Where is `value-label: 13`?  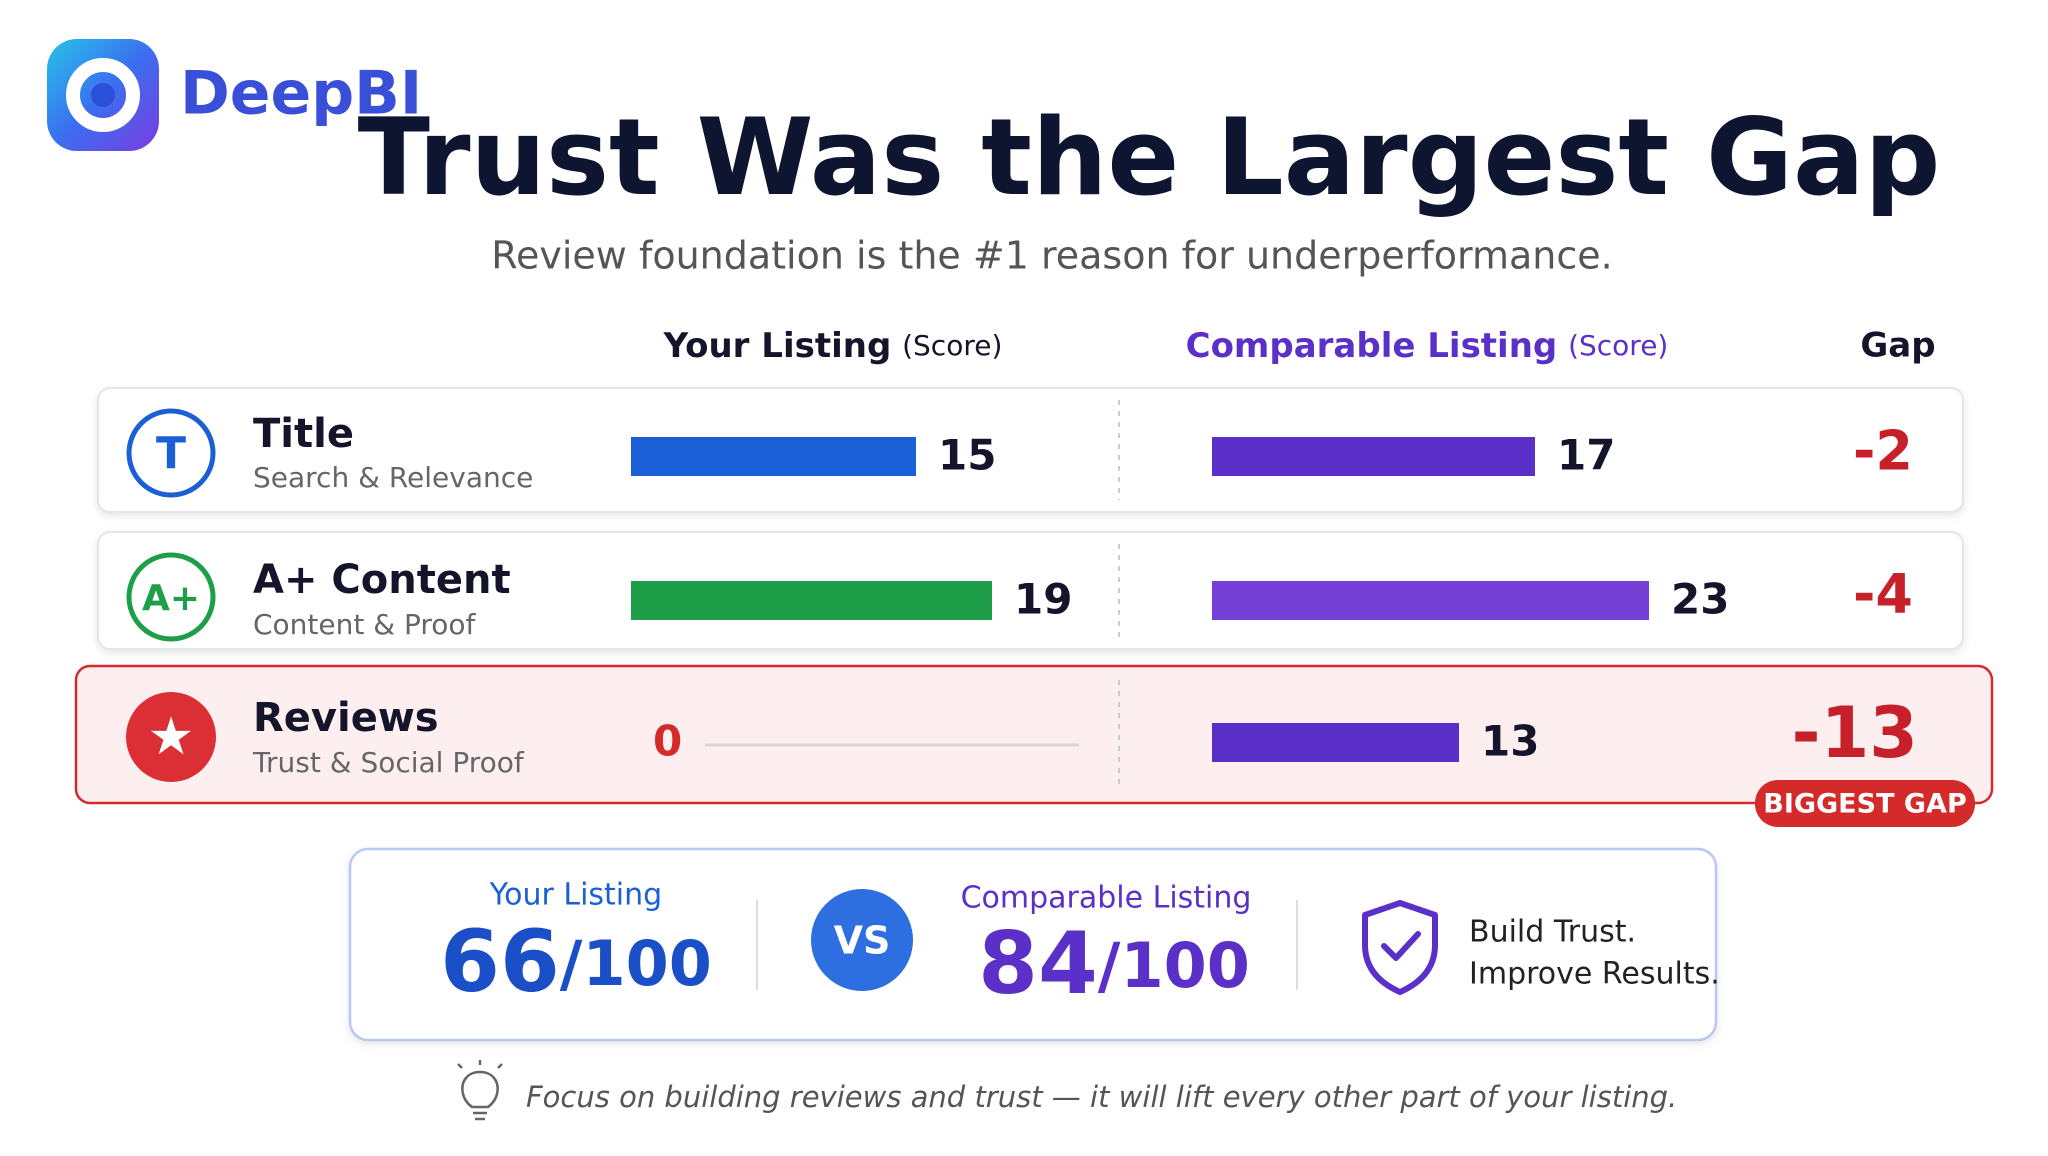 value-label: 13 is located at coordinates (1510, 741).